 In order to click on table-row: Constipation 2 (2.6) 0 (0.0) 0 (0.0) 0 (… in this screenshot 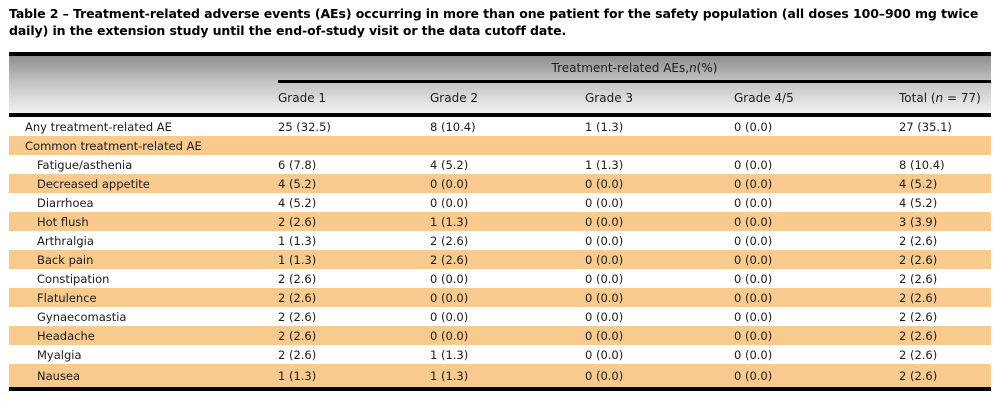, I will do `click(500, 278)`.